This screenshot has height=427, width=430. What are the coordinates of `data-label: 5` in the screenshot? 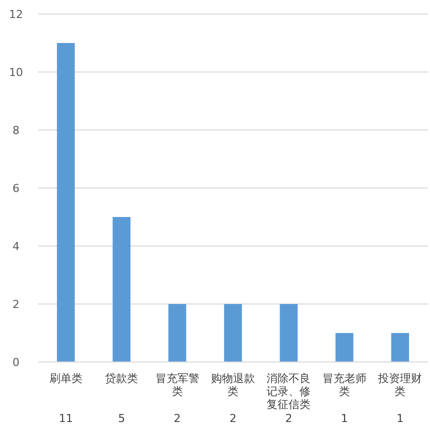 It's located at (122, 418).